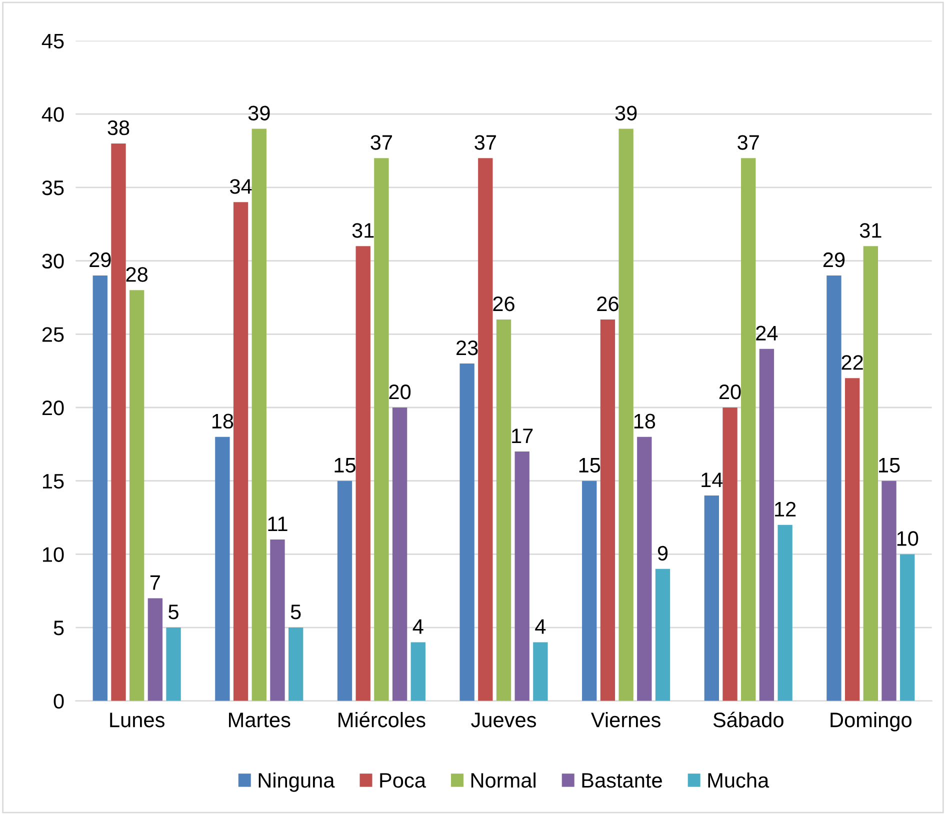  I want to click on y-tick-label: 5, so click(59, 628).